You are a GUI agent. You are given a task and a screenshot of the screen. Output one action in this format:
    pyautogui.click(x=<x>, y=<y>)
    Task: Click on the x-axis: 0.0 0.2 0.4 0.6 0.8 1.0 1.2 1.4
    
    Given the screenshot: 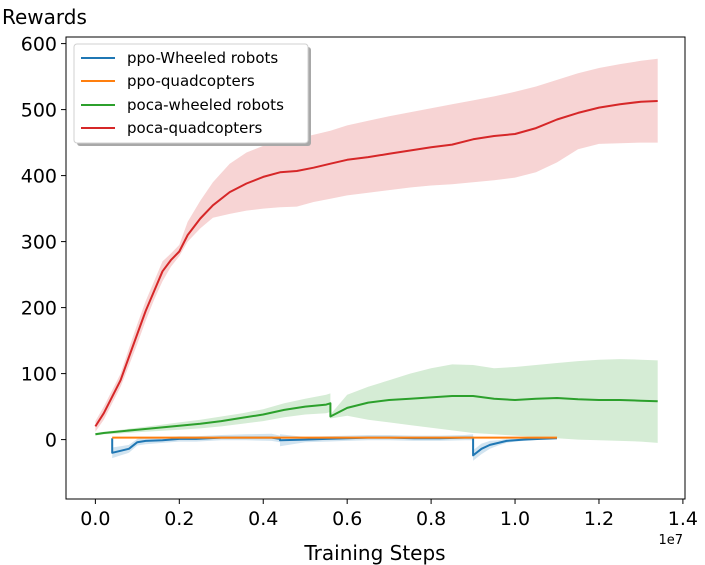 What is the action you would take?
    pyautogui.click(x=389, y=514)
    